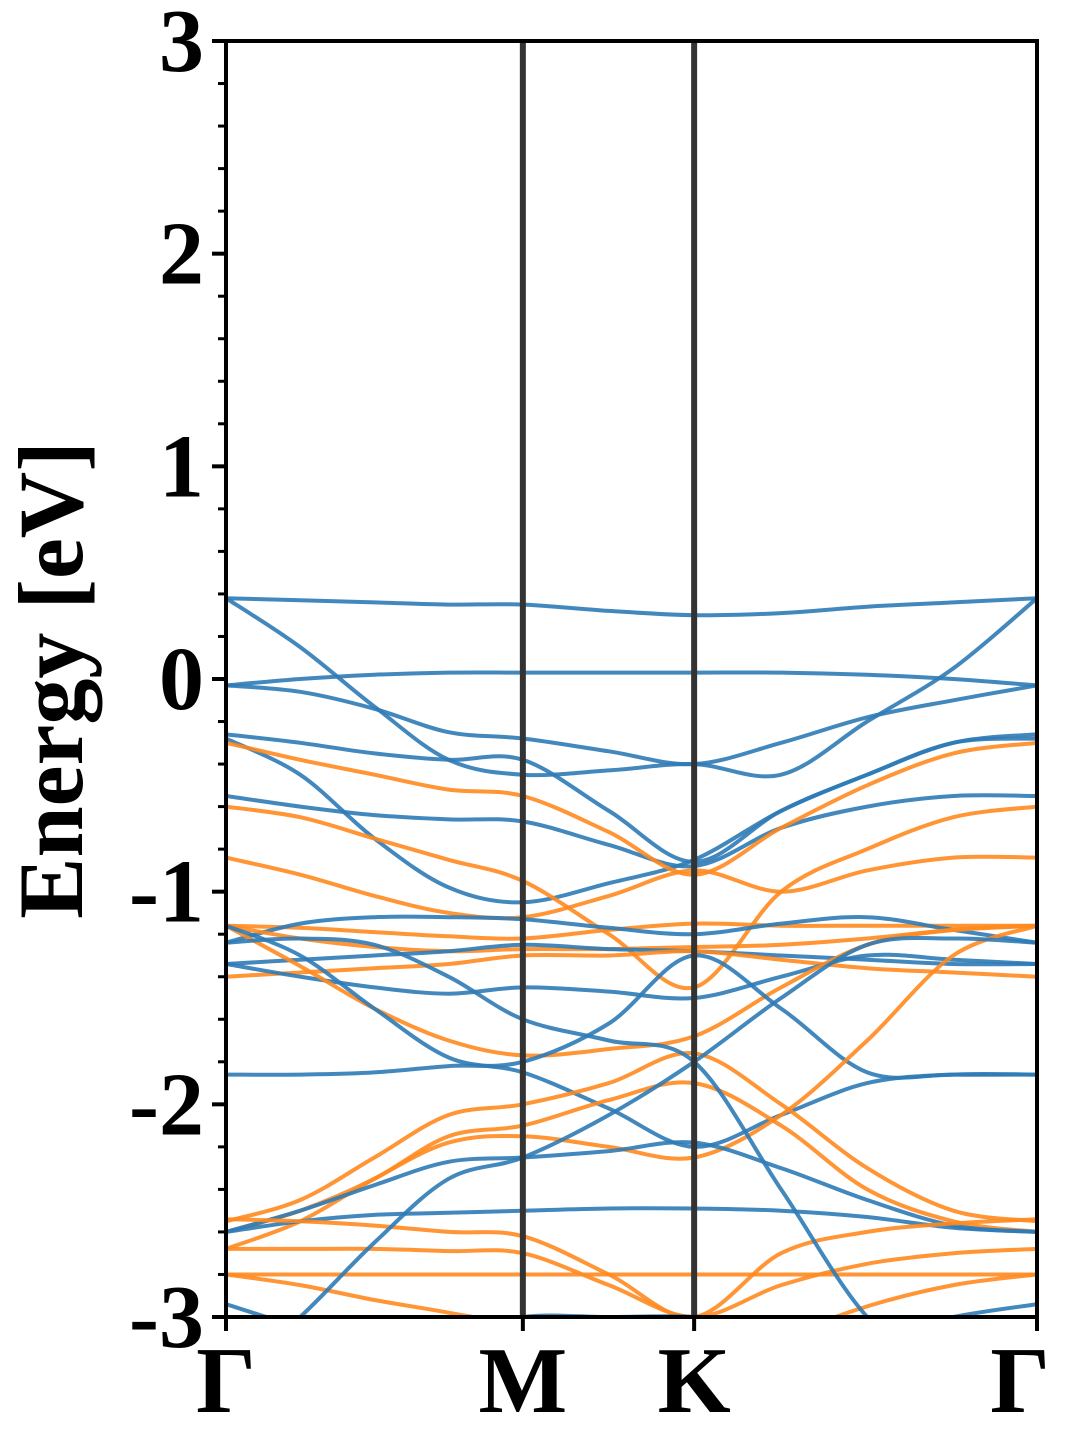 The height and width of the screenshot is (1440, 1080). What do you see at coordinates (522, 1381) in the screenshot?
I see `x-tick-label: M` at bounding box center [522, 1381].